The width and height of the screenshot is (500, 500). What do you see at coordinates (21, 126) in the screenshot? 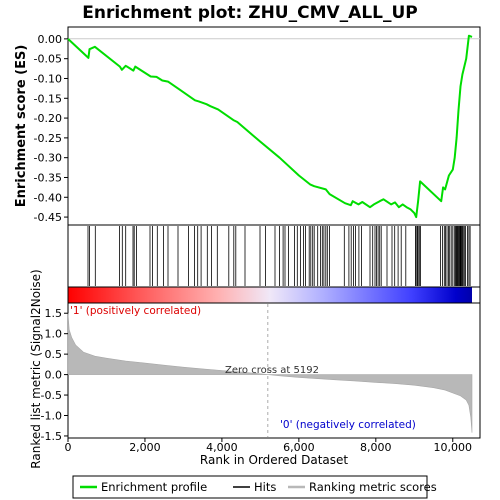
I see `es-axis-label: Enrichment score (ES)` at bounding box center [21, 126].